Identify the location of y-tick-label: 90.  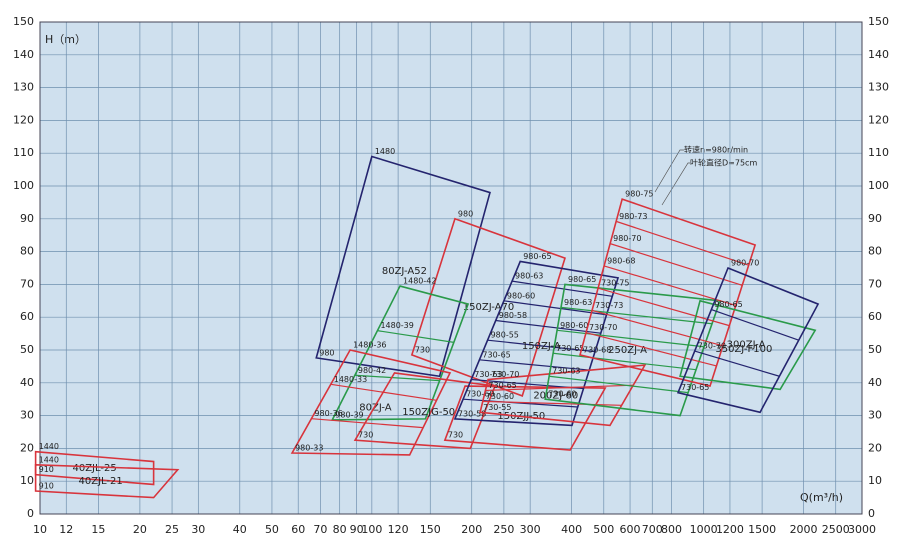
(27, 218).